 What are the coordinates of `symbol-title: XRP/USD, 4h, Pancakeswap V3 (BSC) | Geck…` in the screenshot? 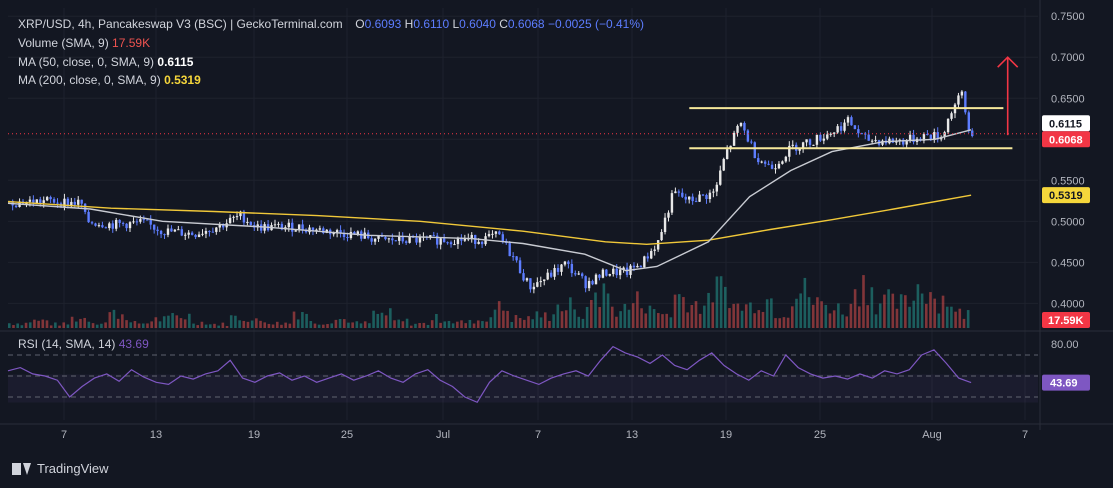 It's located at (180, 24).